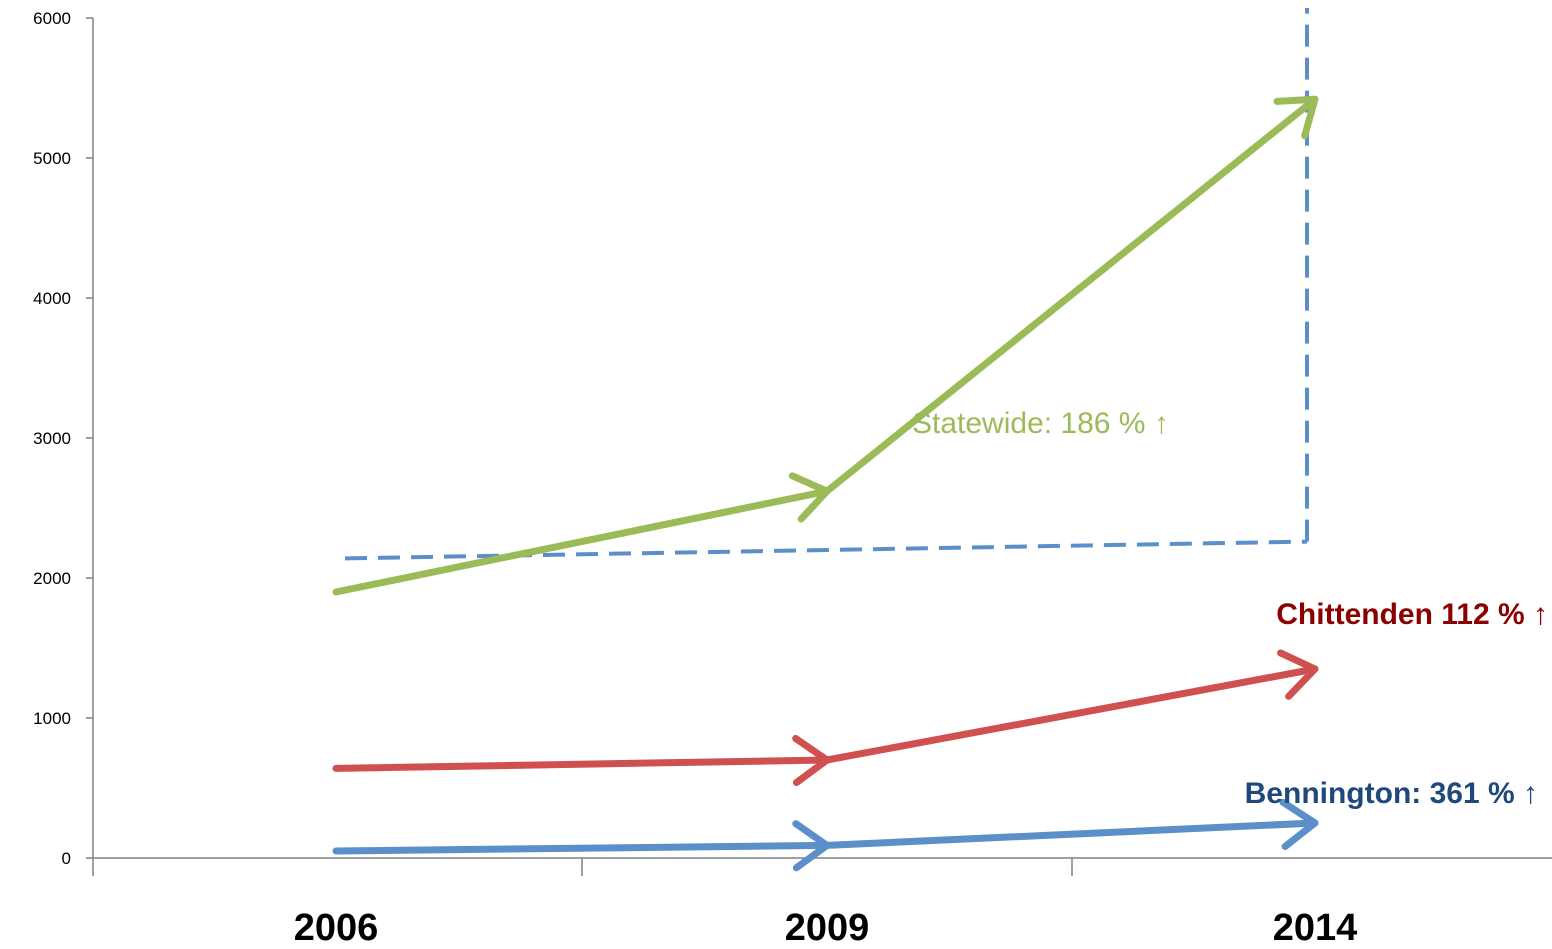 The width and height of the screenshot is (1552, 949). What do you see at coordinates (1299, 824) in the screenshot?
I see `series-bennington-arrowhead` at bounding box center [1299, 824].